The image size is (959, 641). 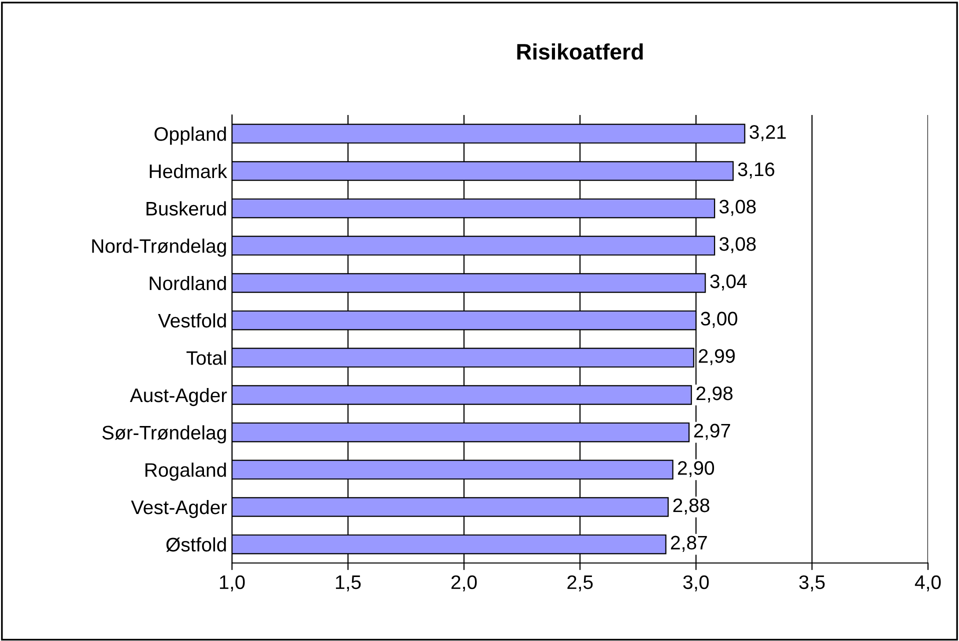 What do you see at coordinates (179, 509) in the screenshot?
I see `y-tick-label: Vest-Agder` at bounding box center [179, 509].